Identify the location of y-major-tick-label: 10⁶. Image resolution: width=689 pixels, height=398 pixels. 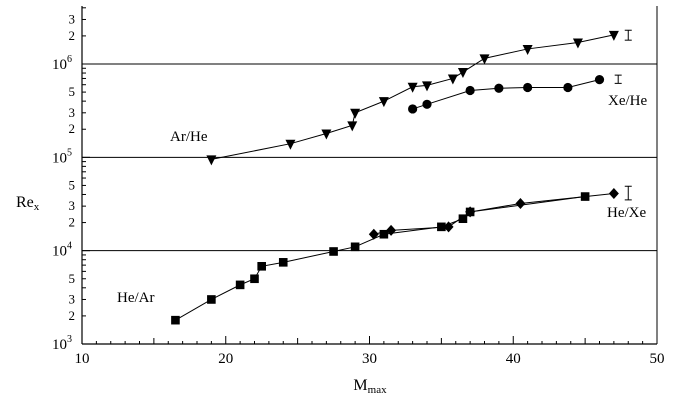
(62, 63).